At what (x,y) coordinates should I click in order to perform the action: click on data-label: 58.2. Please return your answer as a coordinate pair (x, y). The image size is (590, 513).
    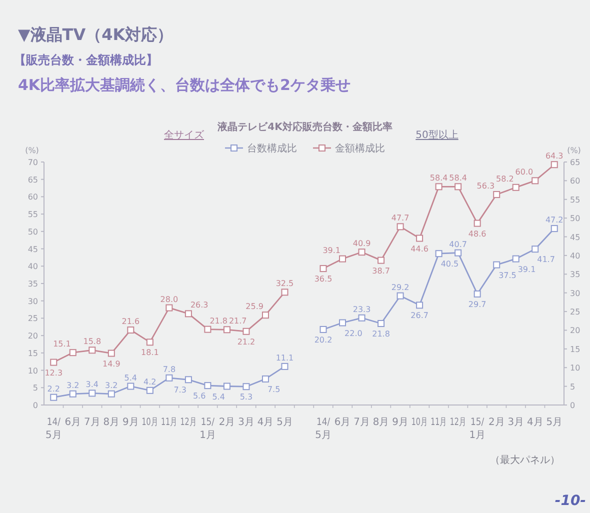
    Looking at the image, I should click on (505, 179).